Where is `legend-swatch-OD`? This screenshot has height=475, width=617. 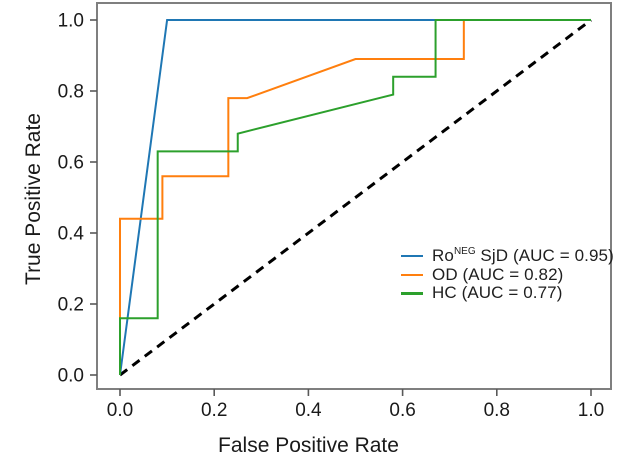
legend-swatch-OD is located at coordinates (412, 275).